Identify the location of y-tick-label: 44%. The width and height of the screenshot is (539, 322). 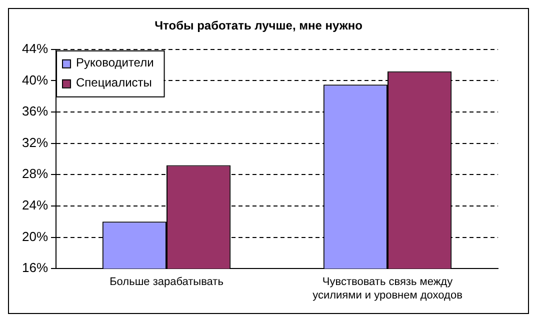
(35, 48).